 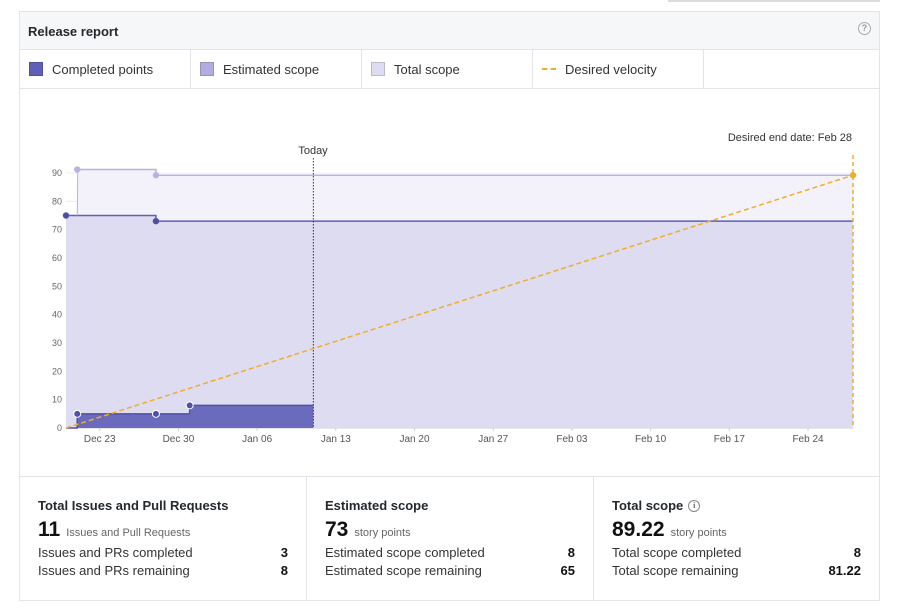 What do you see at coordinates (128, 533) in the screenshot?
I see `stat-unit: Issues and Pull Requests` at bounding box center [128, 533].